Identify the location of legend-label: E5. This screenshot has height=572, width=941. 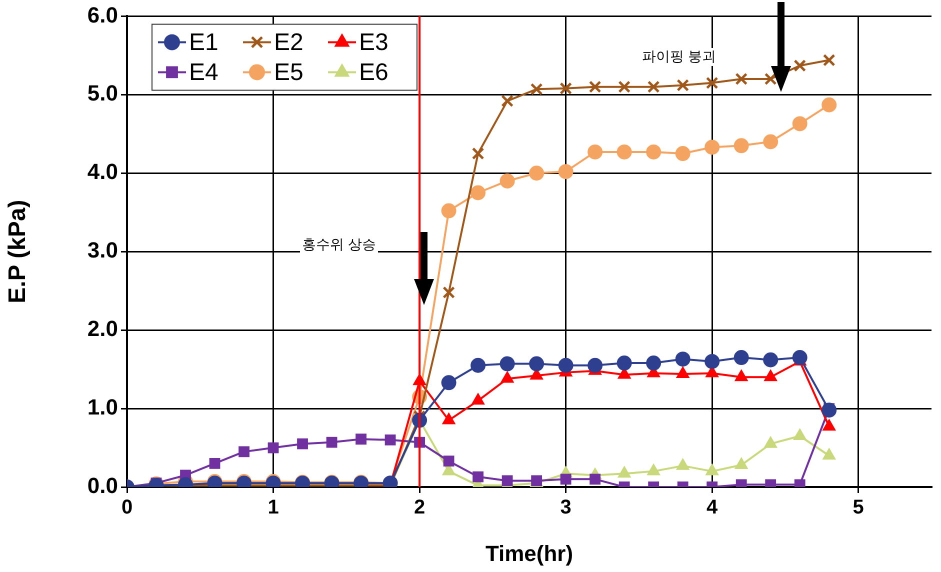
(289, 72).